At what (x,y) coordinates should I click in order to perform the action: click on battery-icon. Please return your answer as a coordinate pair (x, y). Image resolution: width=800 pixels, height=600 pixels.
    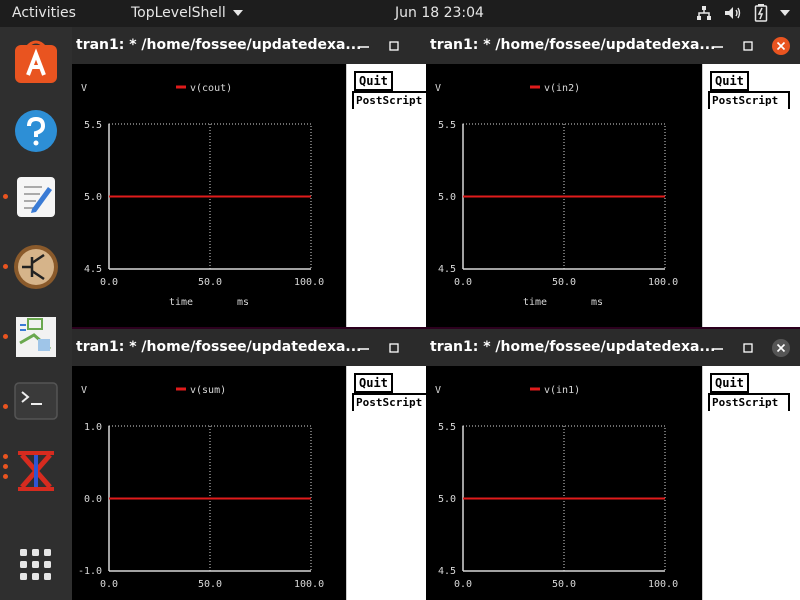
    Looking at the image, I should click on (761, 13).